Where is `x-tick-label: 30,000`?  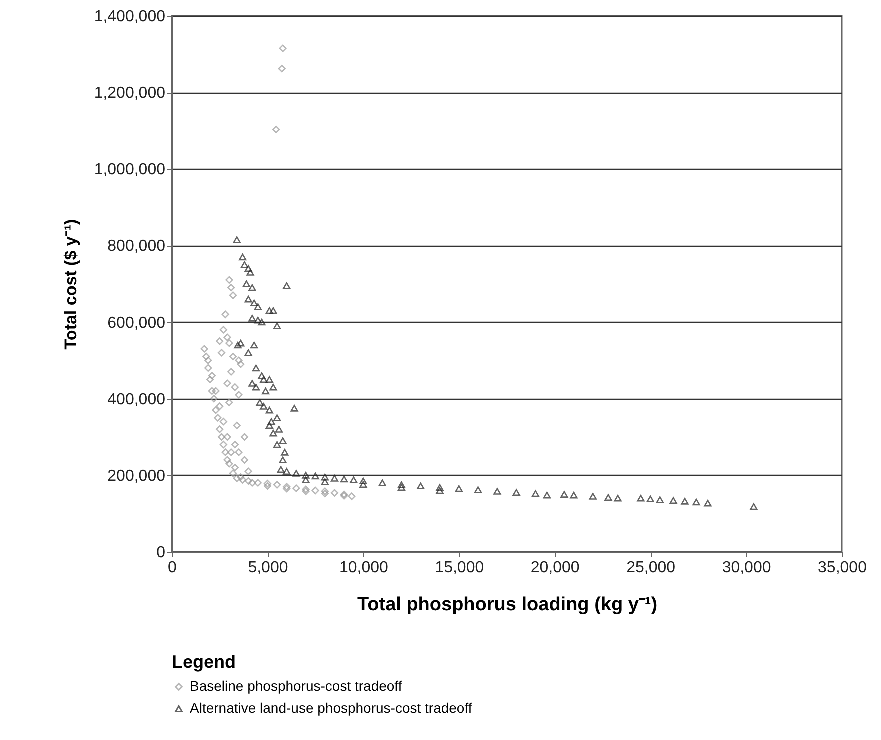 x-tick-label: 30,000 is located at coordinates (747, 568).